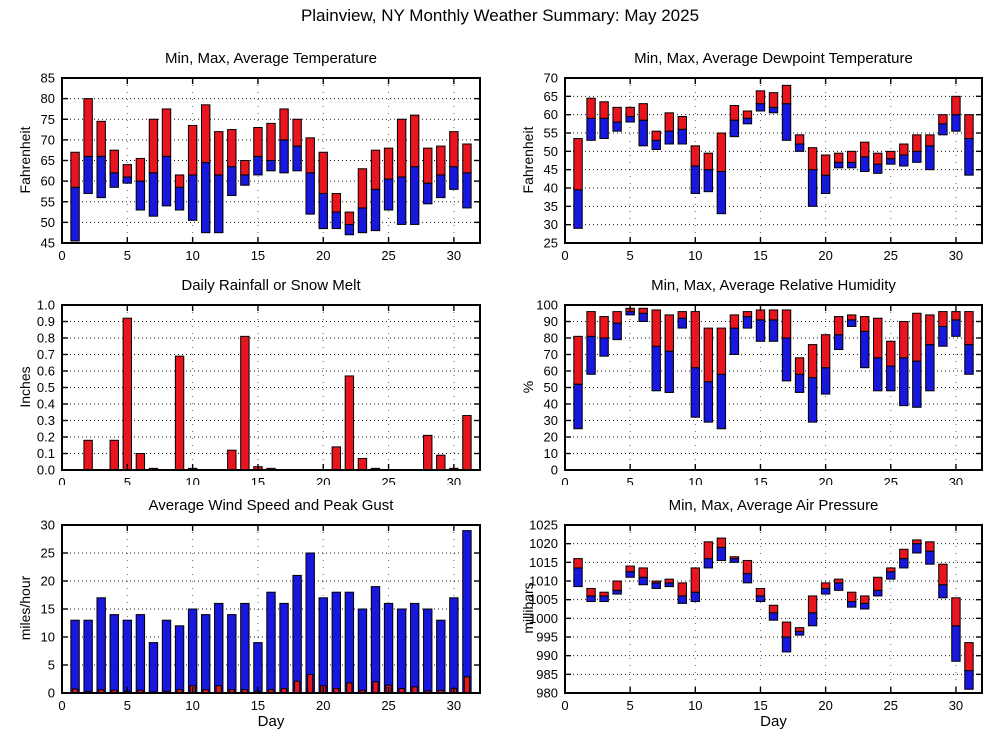  I want to click on y-tick-label: 90, so click(551, 321).